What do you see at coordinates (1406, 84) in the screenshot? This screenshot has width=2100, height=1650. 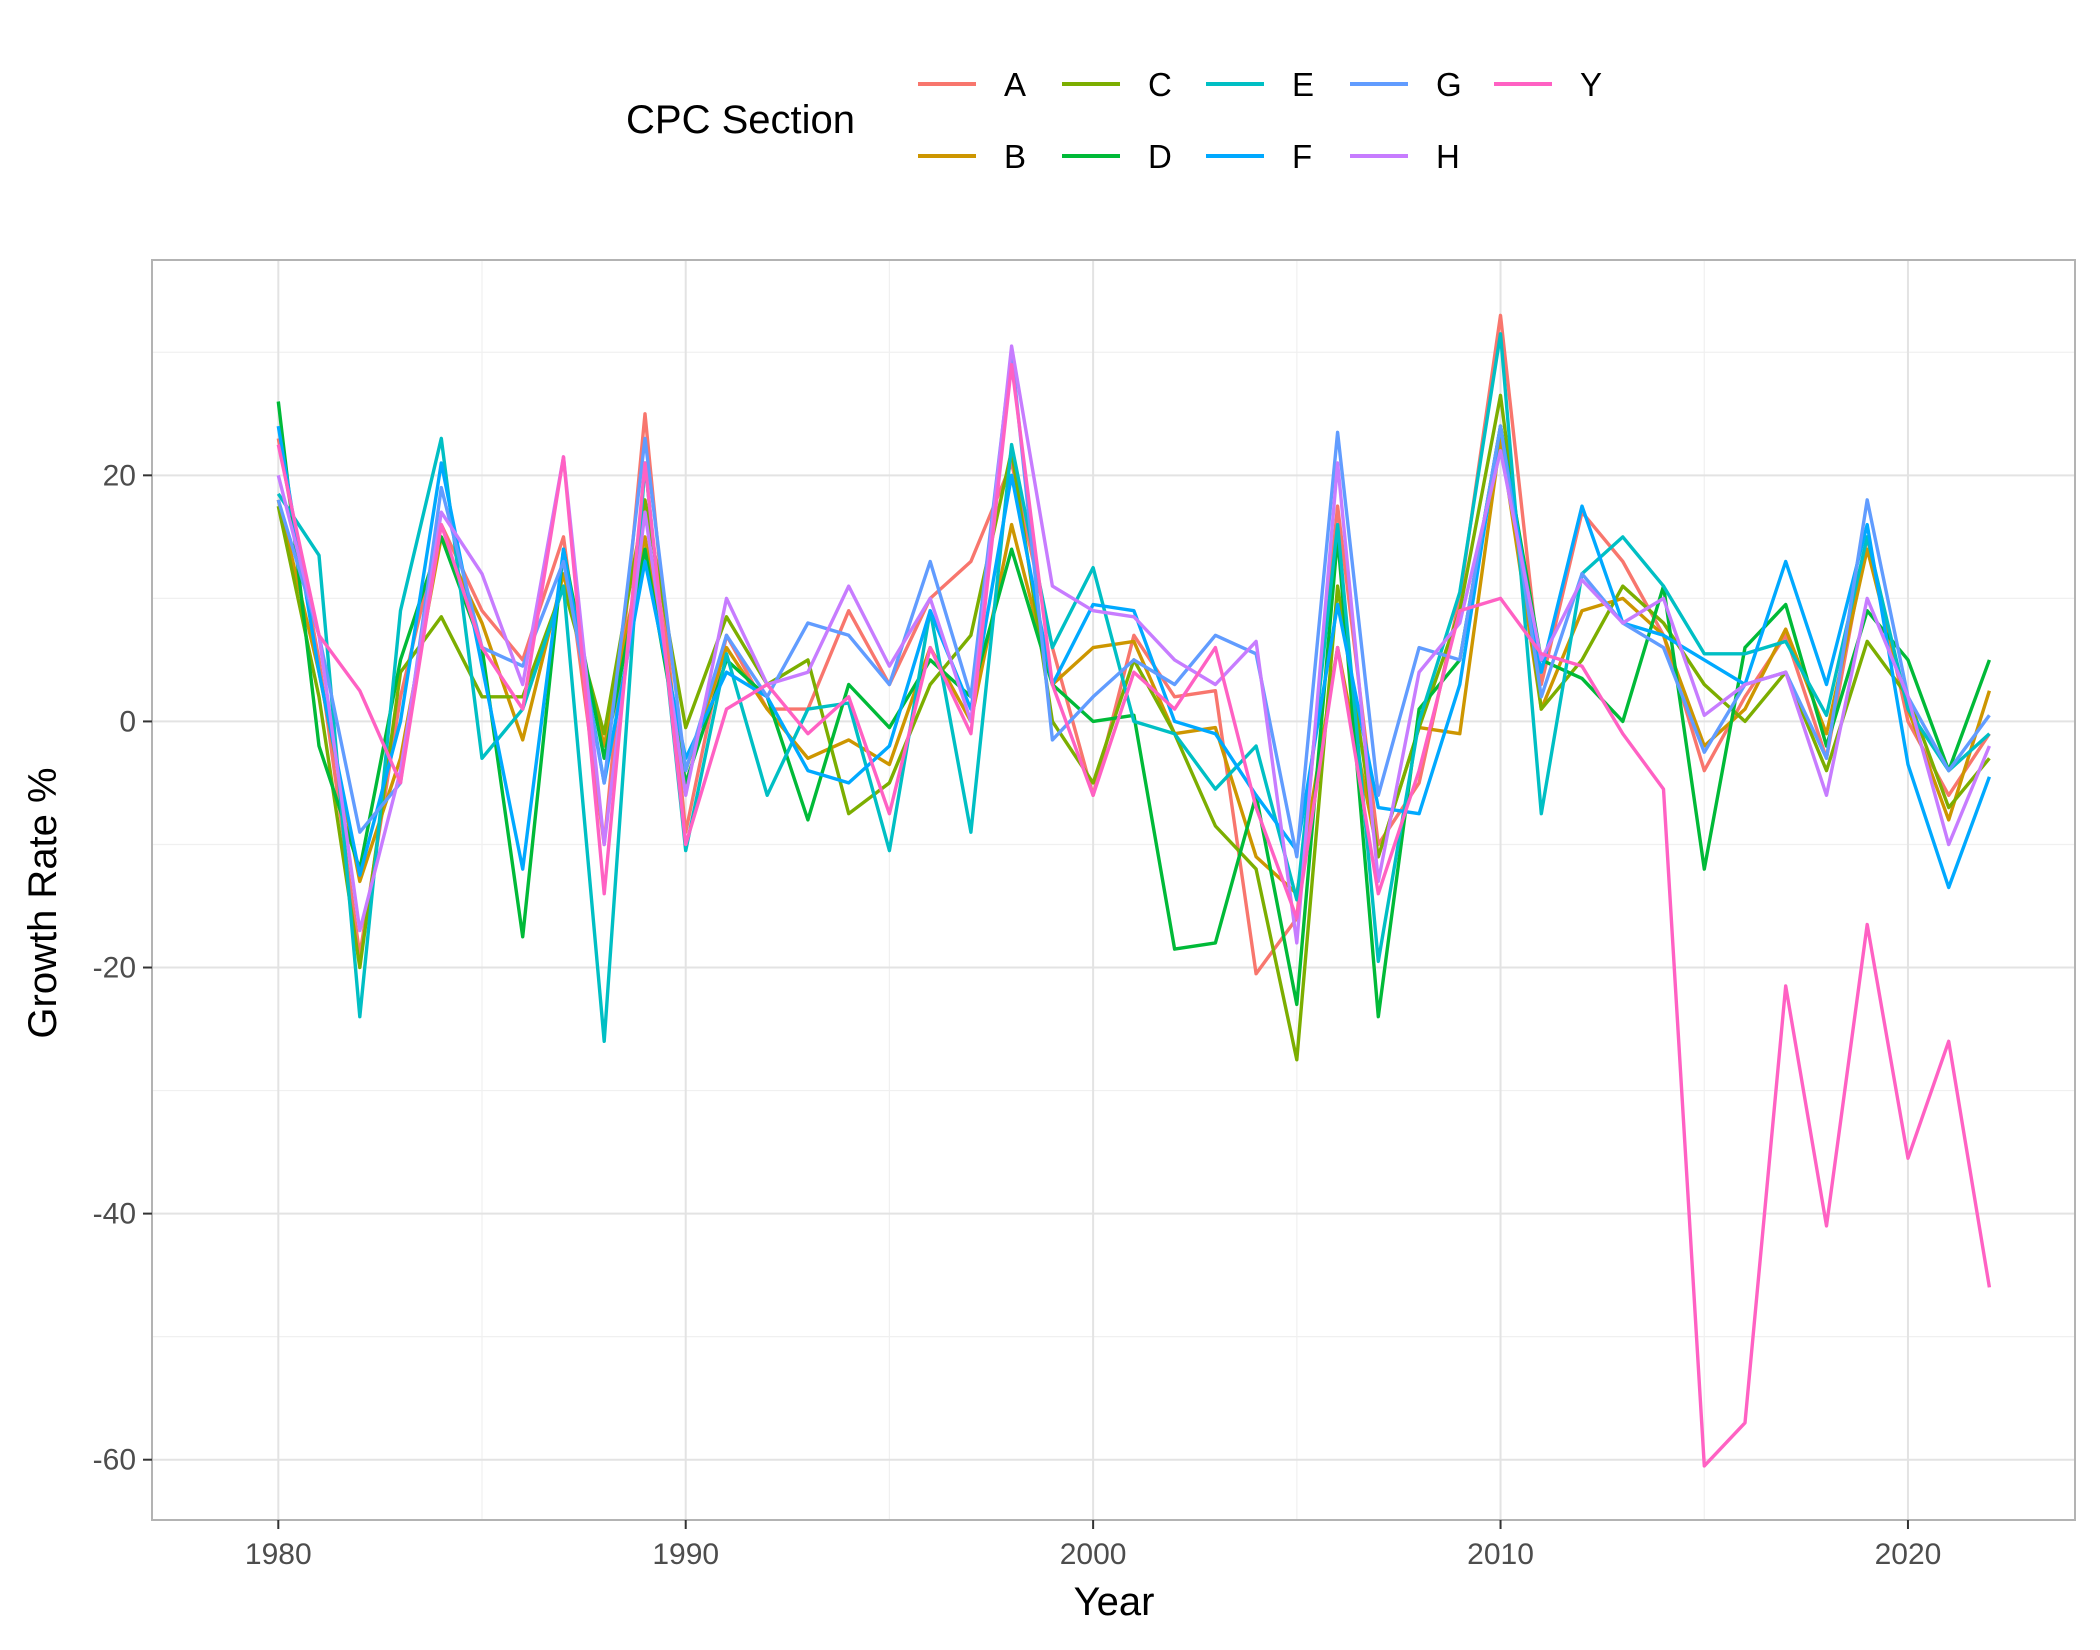 I see `legend-item-G: G` at bounding box center [1406, 84].